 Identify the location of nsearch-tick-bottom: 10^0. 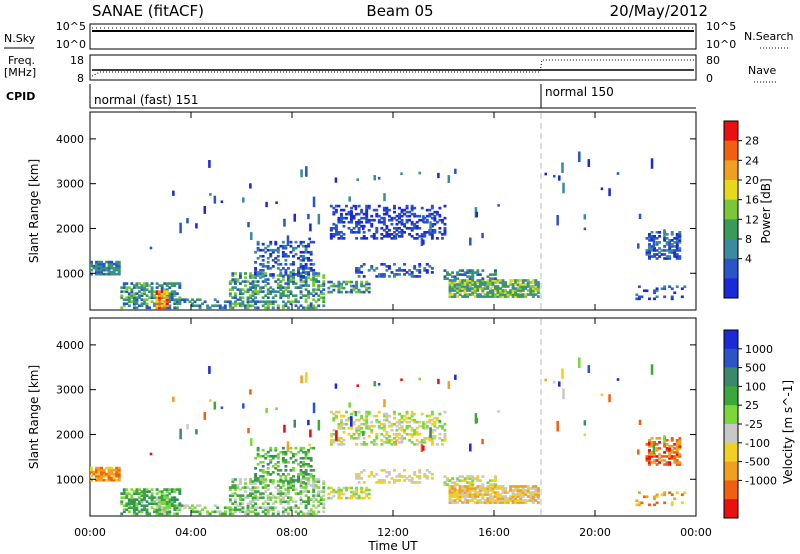
(721, 44).